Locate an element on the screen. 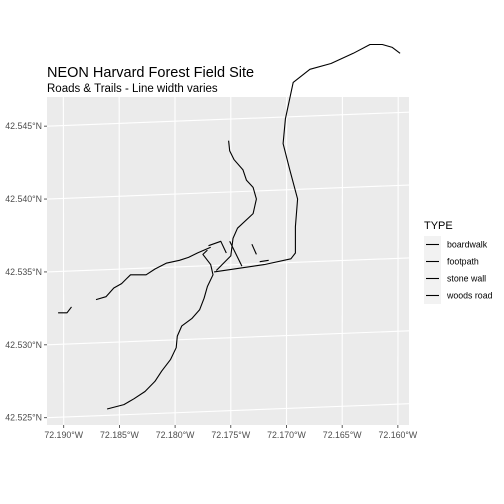  legend-title: TYPE is located at coordinates (438, 226).